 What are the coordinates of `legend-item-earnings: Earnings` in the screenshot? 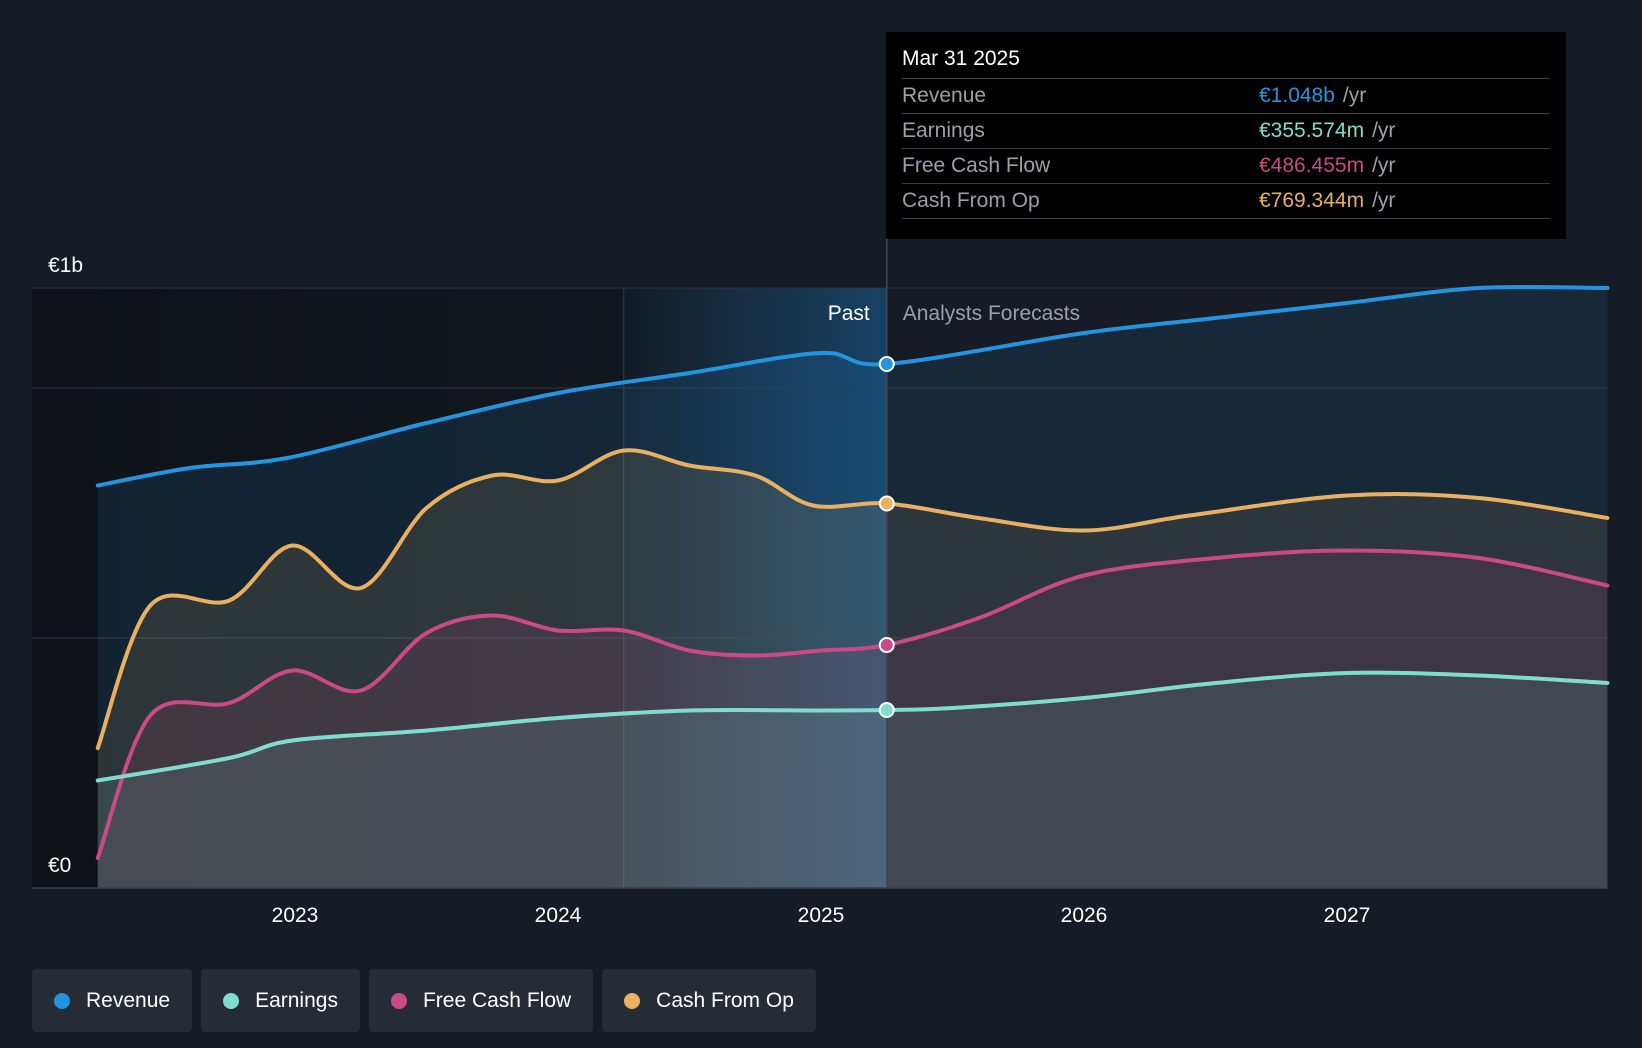 It's located at (280, 1000).